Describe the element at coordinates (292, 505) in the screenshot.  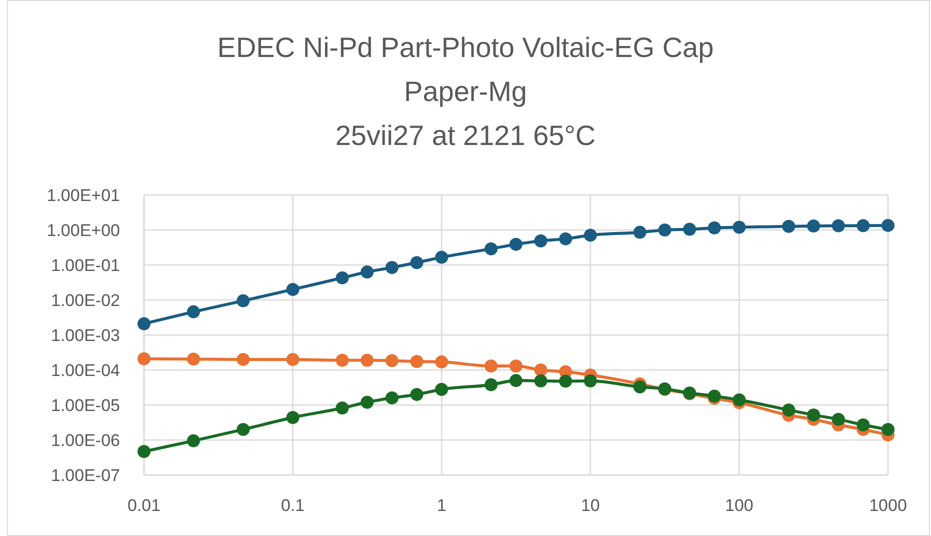
I see `x-tick-label: 0.1` at that location.